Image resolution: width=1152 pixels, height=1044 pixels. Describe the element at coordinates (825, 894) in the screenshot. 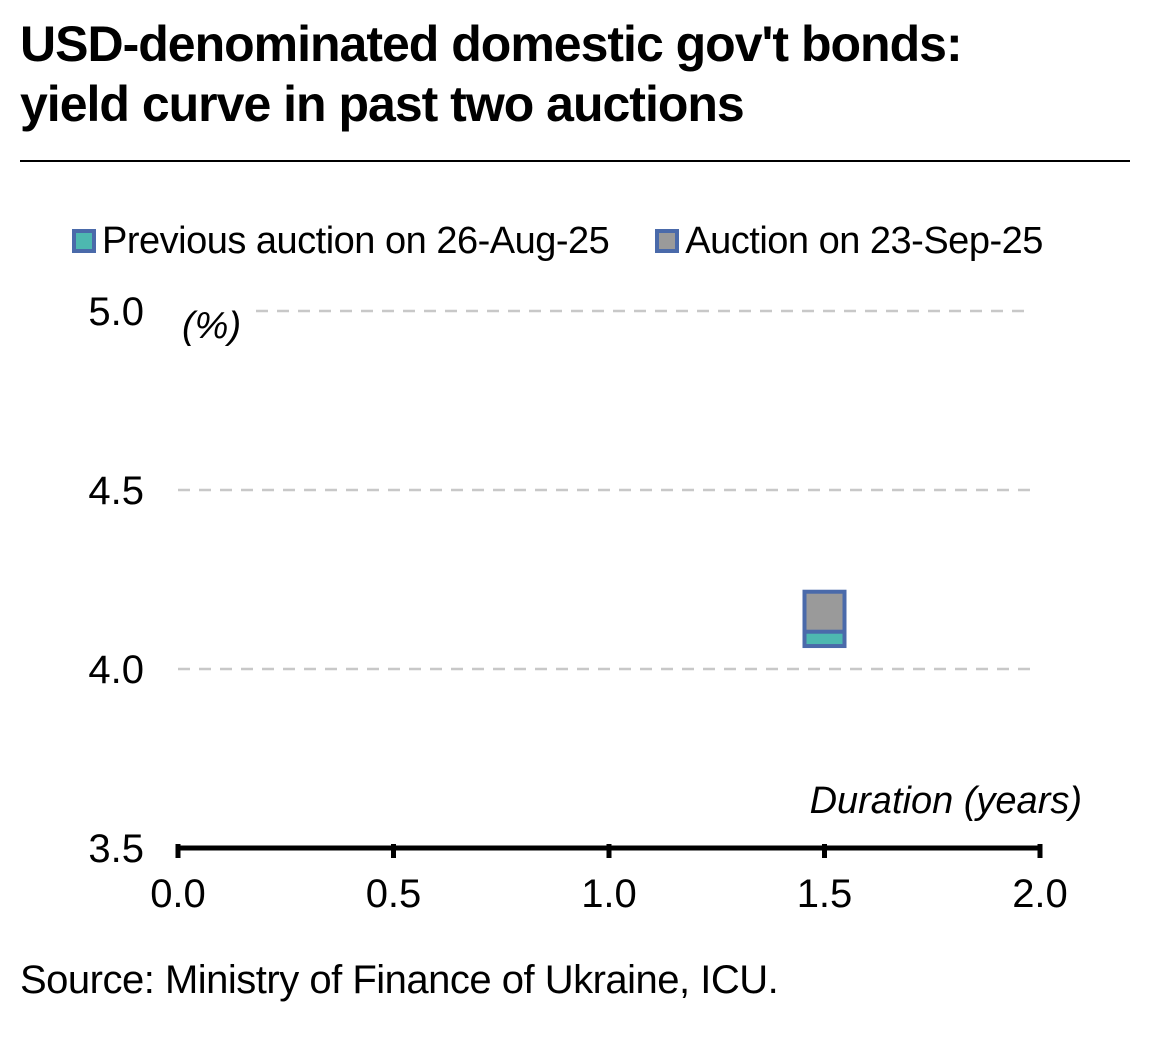

I see `x-tick-label: 1.5` at that location.